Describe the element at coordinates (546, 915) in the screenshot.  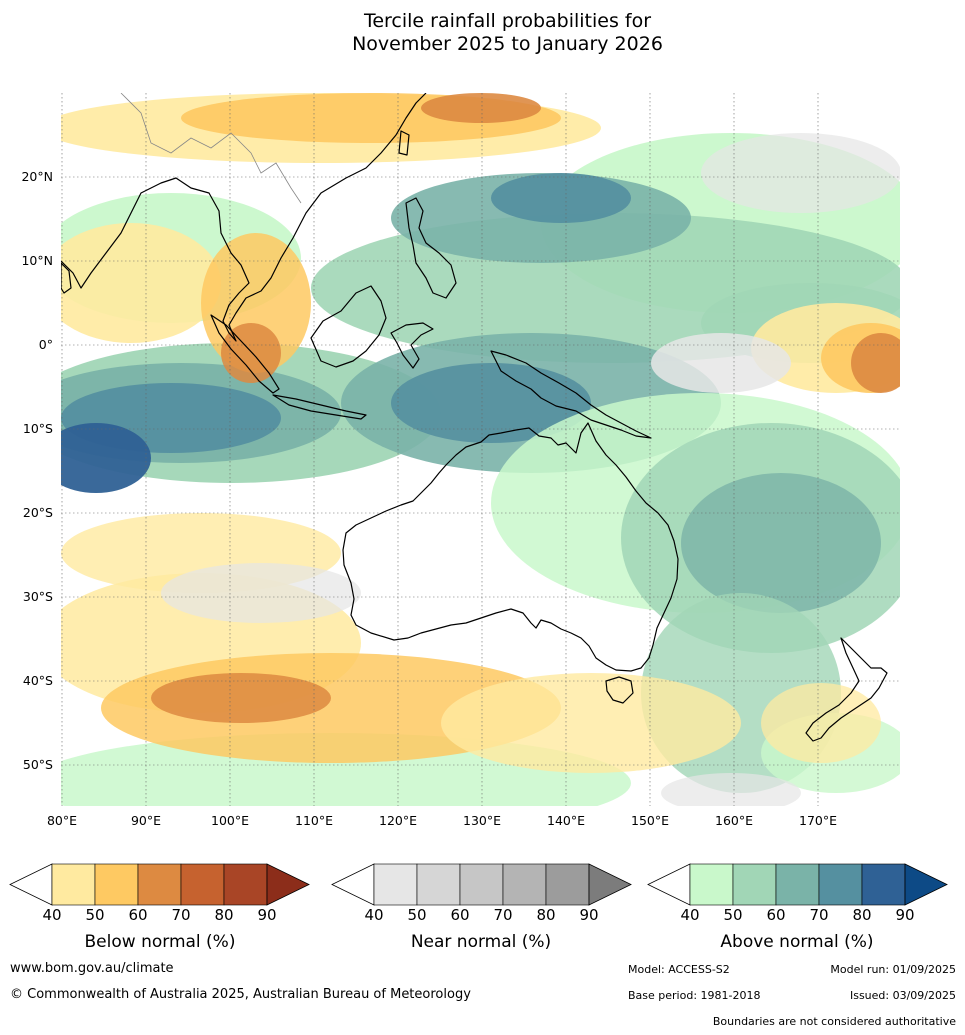
I see `near-tick-80: 80` at that location.